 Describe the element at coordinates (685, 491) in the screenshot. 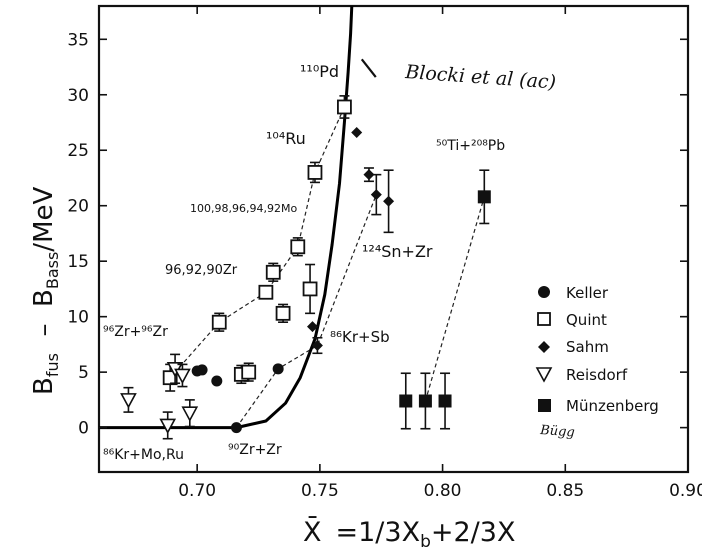

I see `x-tick-label: 0.90` at that location.